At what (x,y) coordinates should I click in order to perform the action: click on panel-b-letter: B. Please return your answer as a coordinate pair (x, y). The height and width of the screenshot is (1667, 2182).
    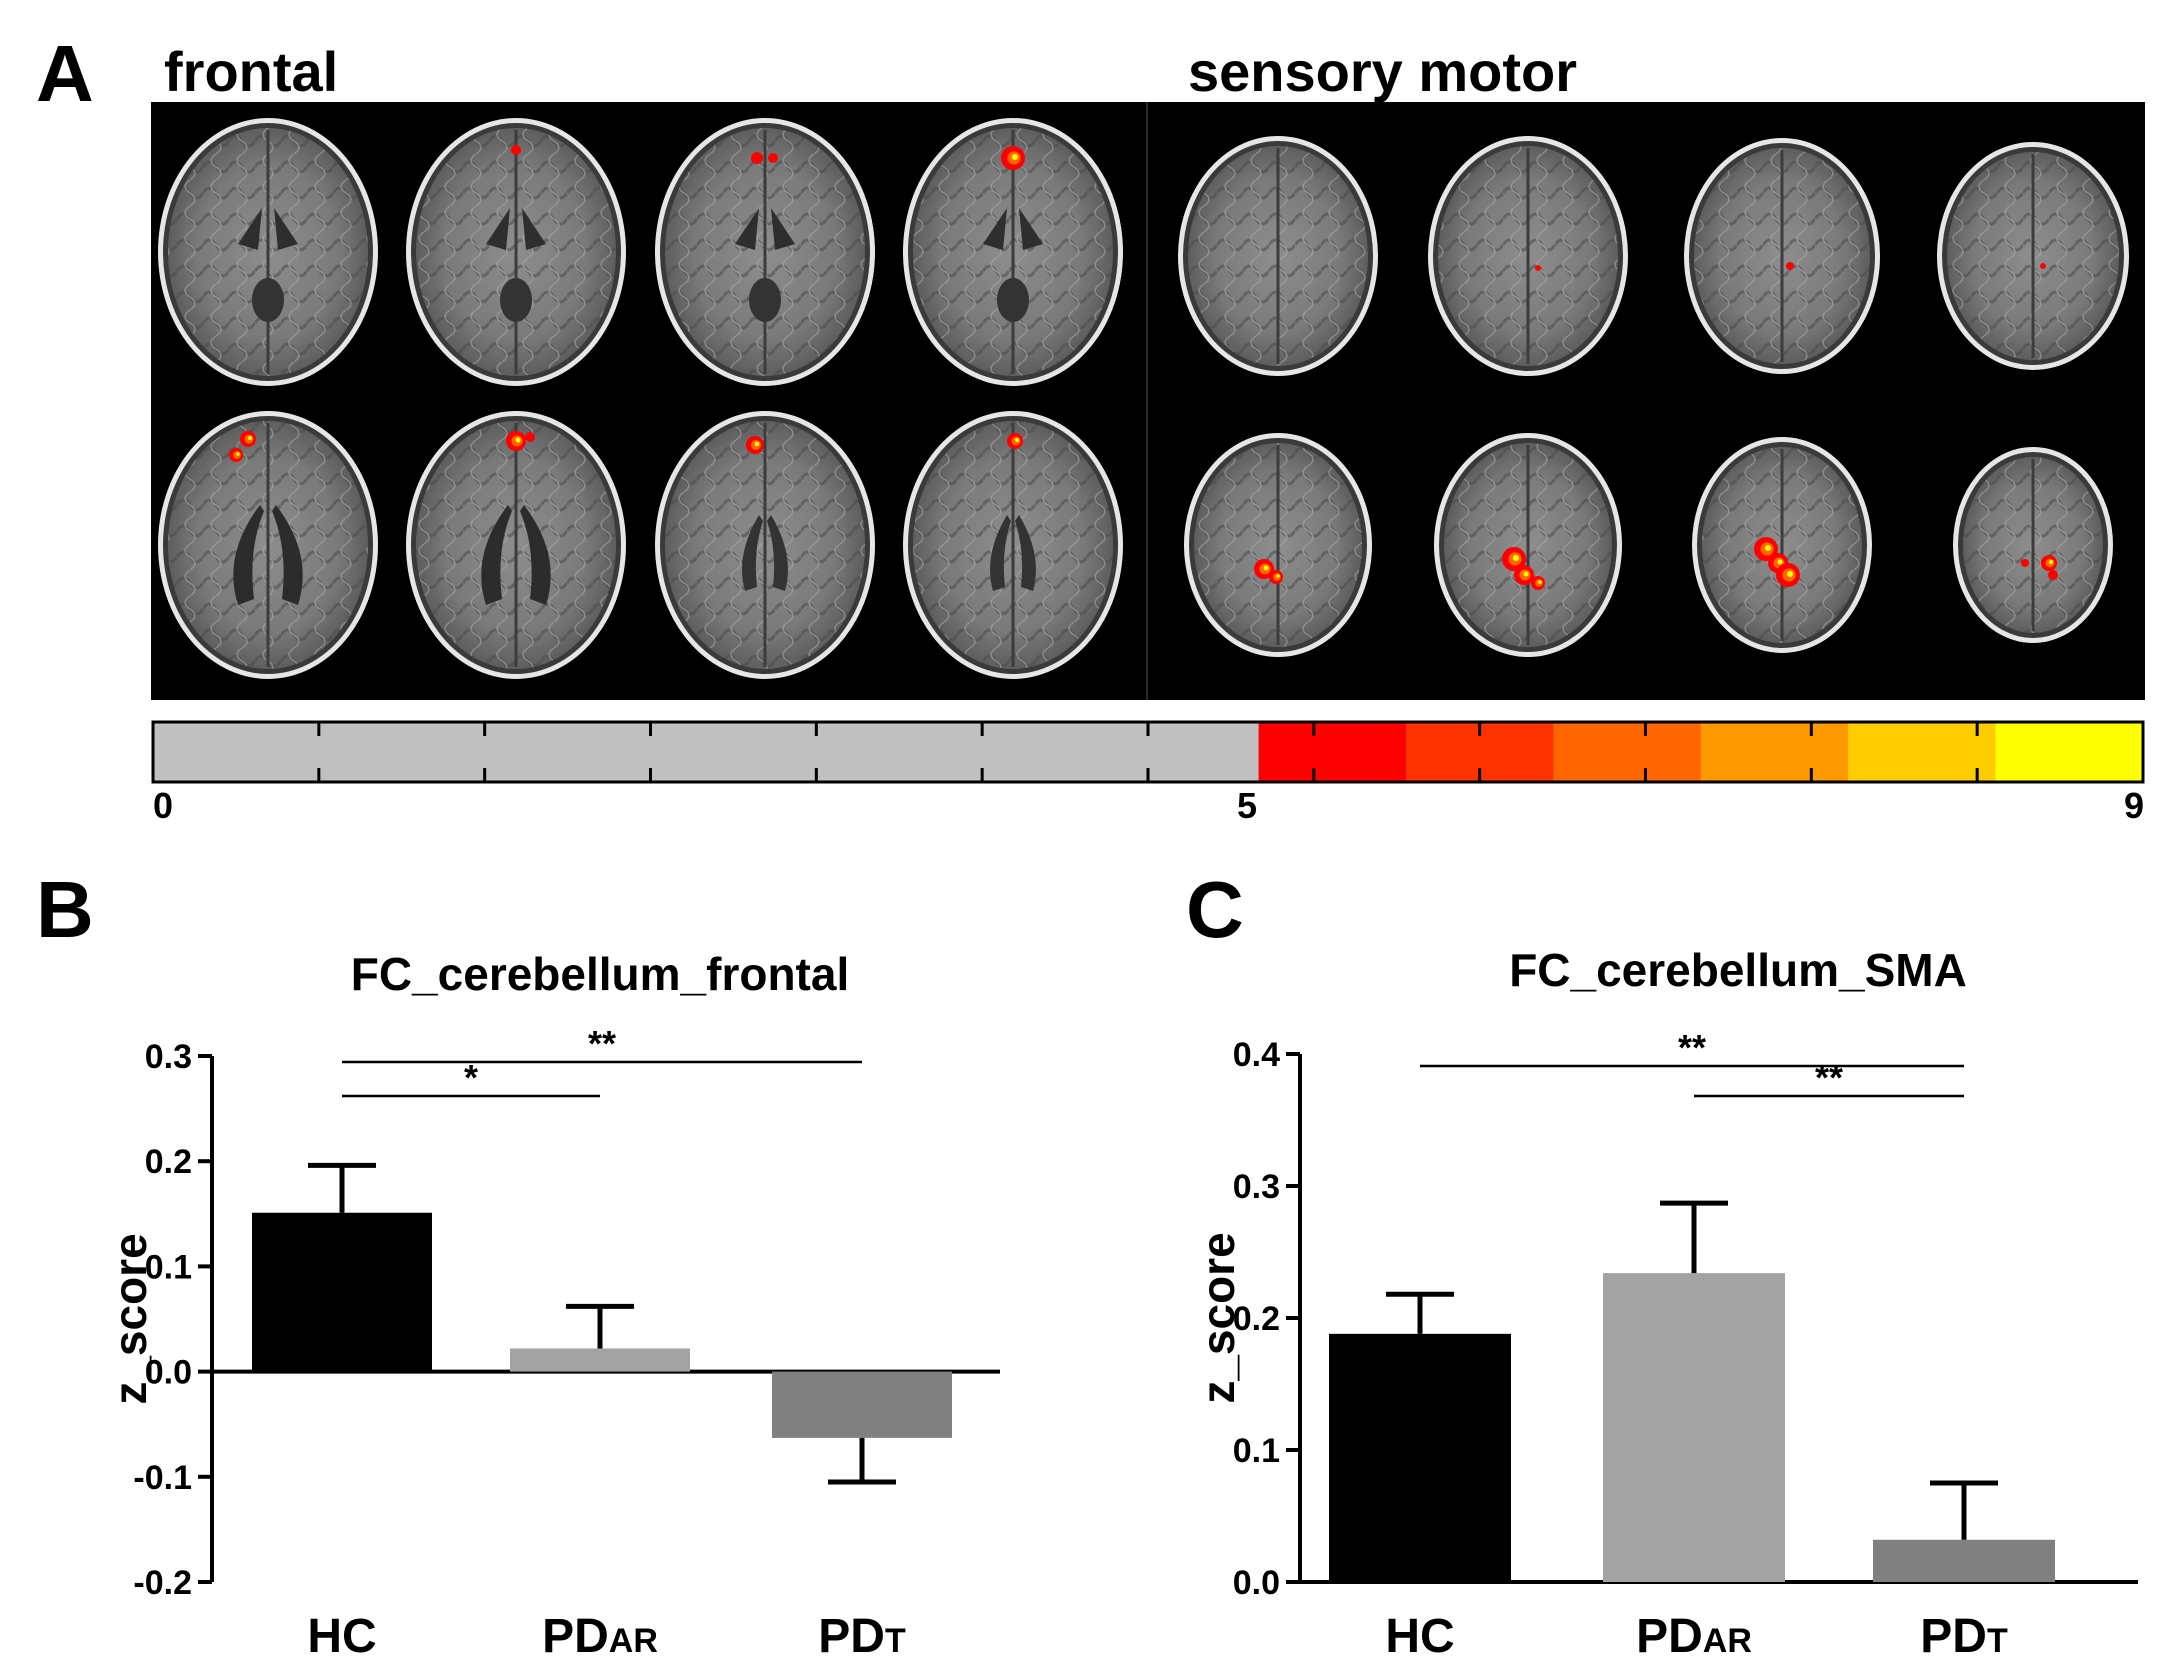
    Looking at the image, I should click on (65, 909).